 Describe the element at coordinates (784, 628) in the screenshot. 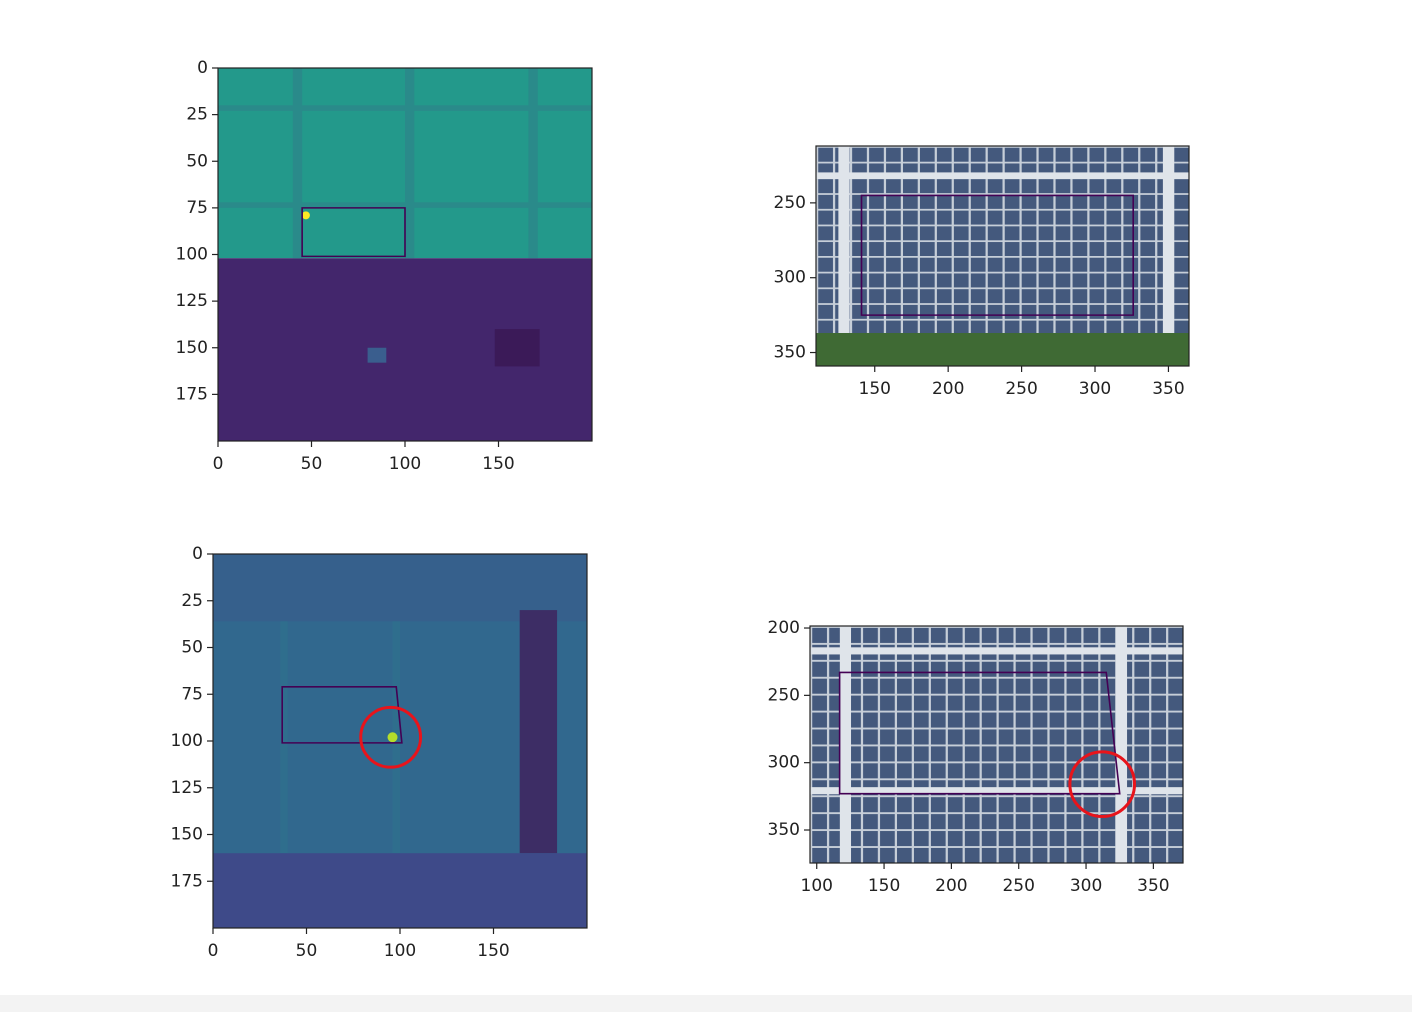

I see `y-tick-label: 200` at that location.